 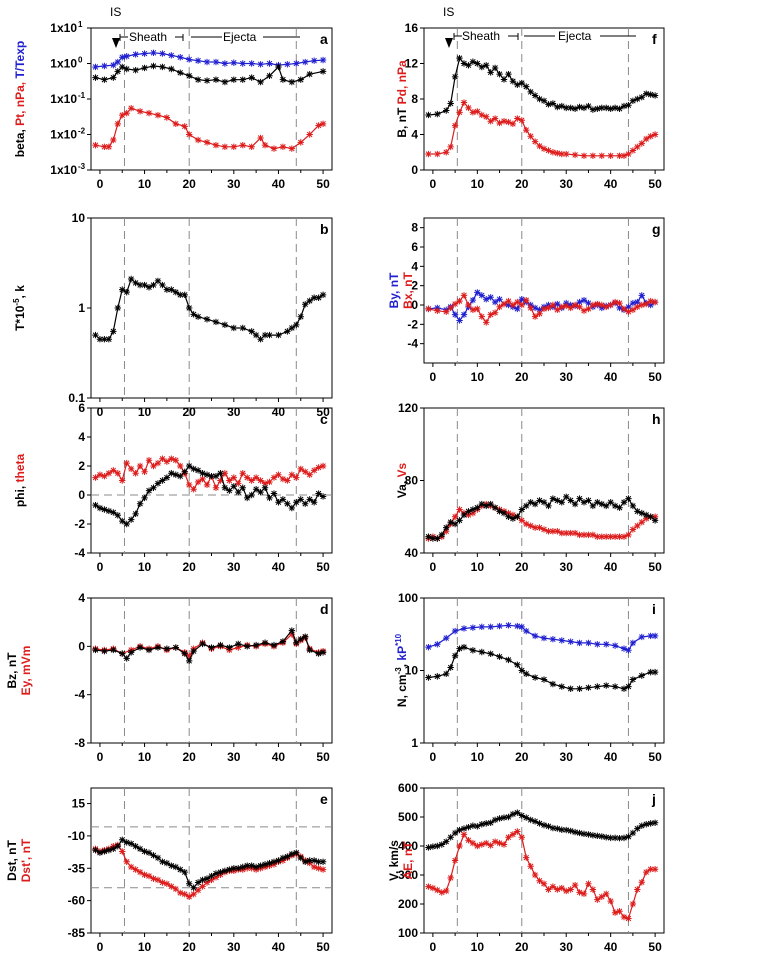 I want to click on x-tick-label-h-0: 0, so click(x=433, y=567).